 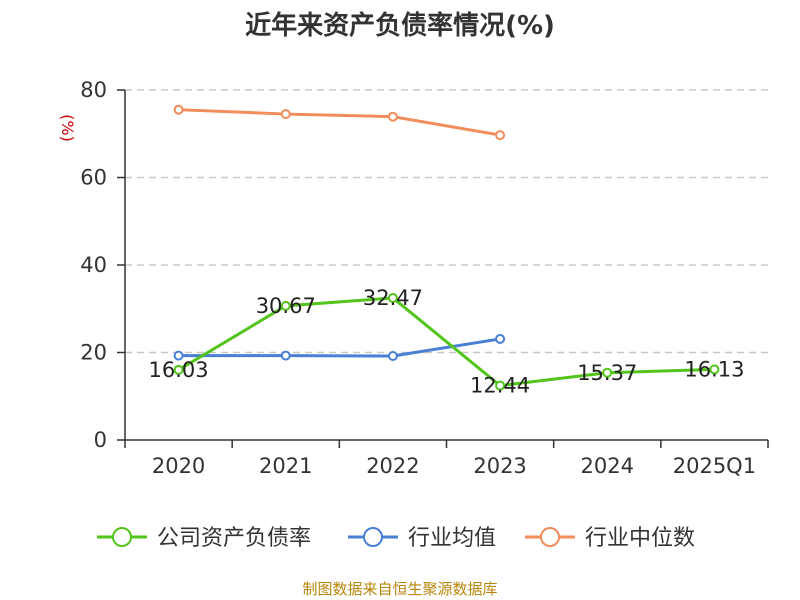 What do you see at coordinates (452, 538) in the screenshot?
I see `legend-label: 行业均值` at bounding box center [452, 538].